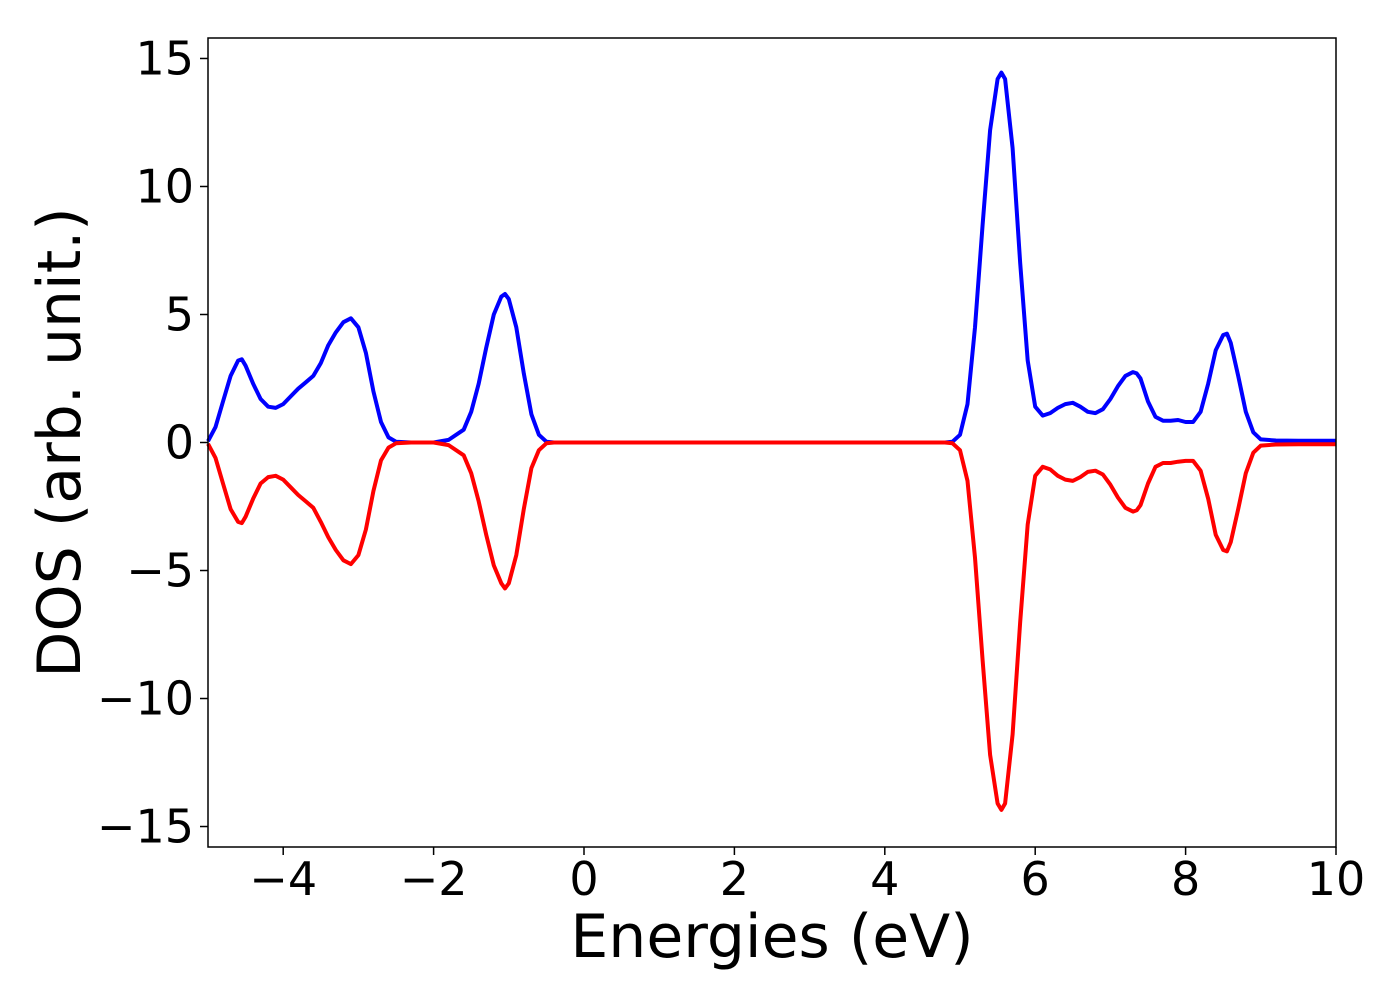 This screenshot has height=1000, width=1400. Describe the element at coordinates (434, 879) in the screenshot. I see `x-tick-label: −2` at that location.